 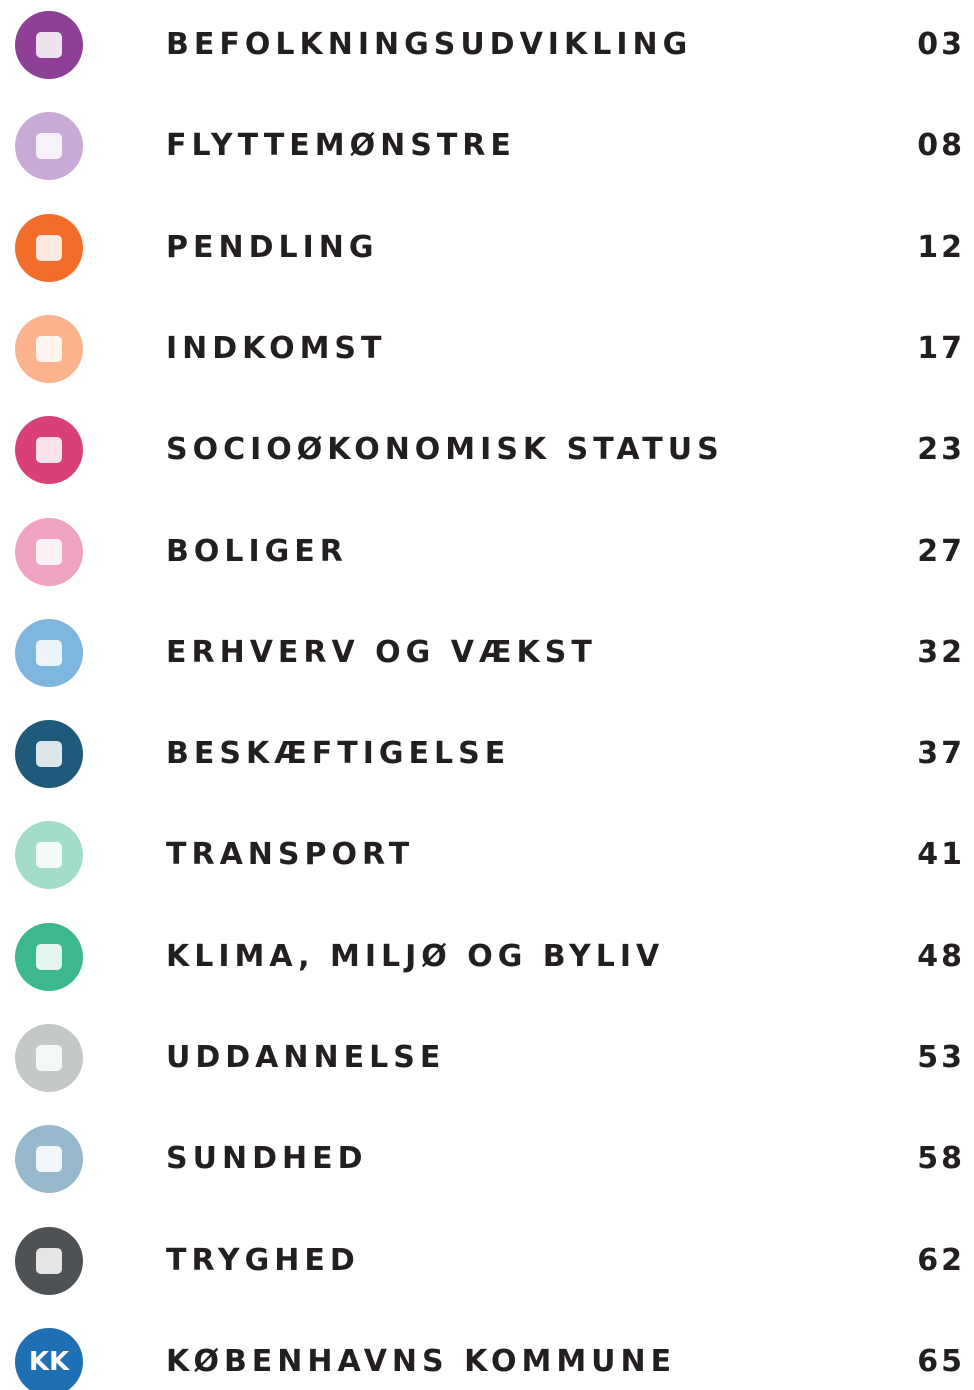 What do you see at coordinates (941, 247) in the screenshot?
I see `page-number: 12` at bounding box center [941, 247].